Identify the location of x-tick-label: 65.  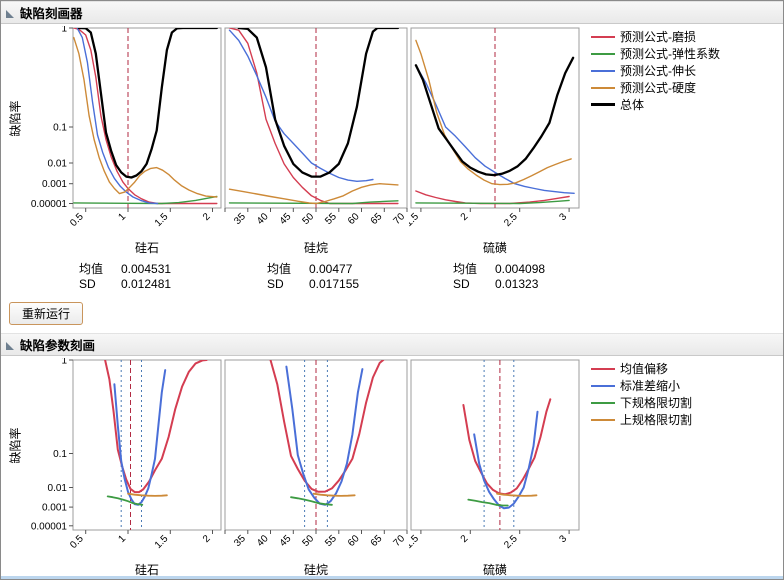
(377, 219).